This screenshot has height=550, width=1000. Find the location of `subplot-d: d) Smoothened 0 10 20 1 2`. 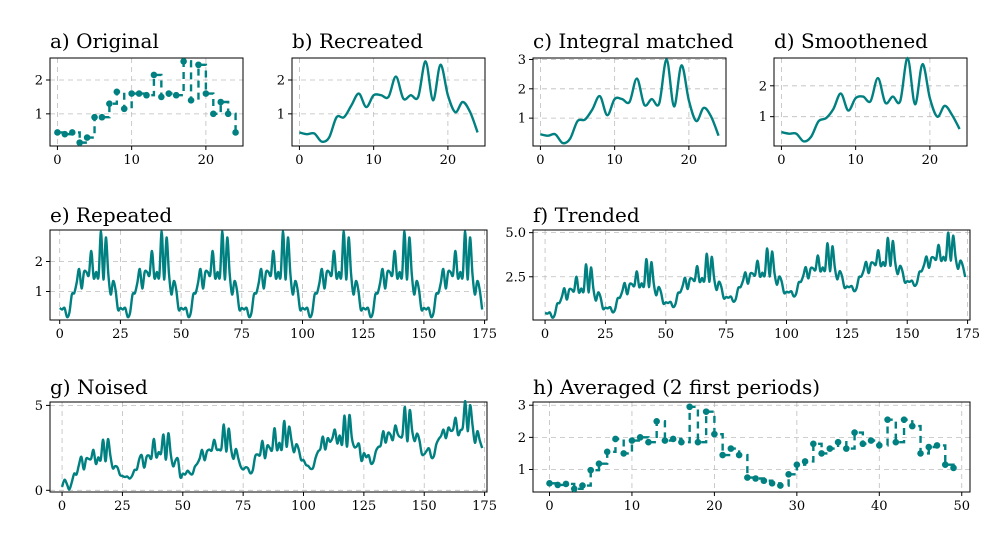

subplot-d: d) Smoothened 0 10 20 1 2 is located at coordinates (863, 98).